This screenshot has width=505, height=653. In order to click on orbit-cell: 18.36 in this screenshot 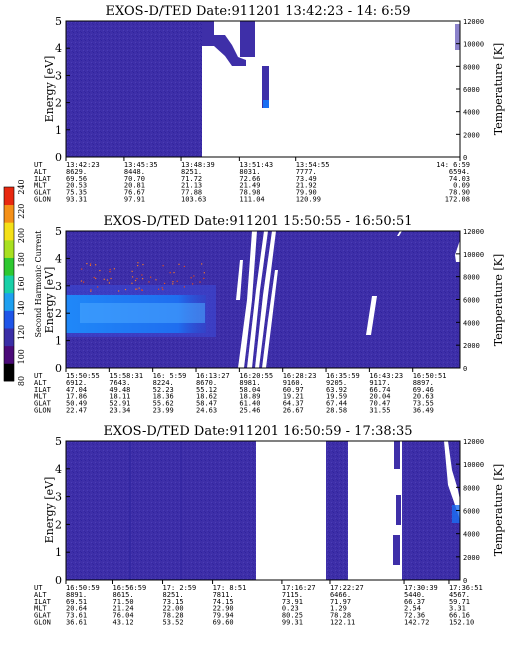, I will do `click(163, 397)`.